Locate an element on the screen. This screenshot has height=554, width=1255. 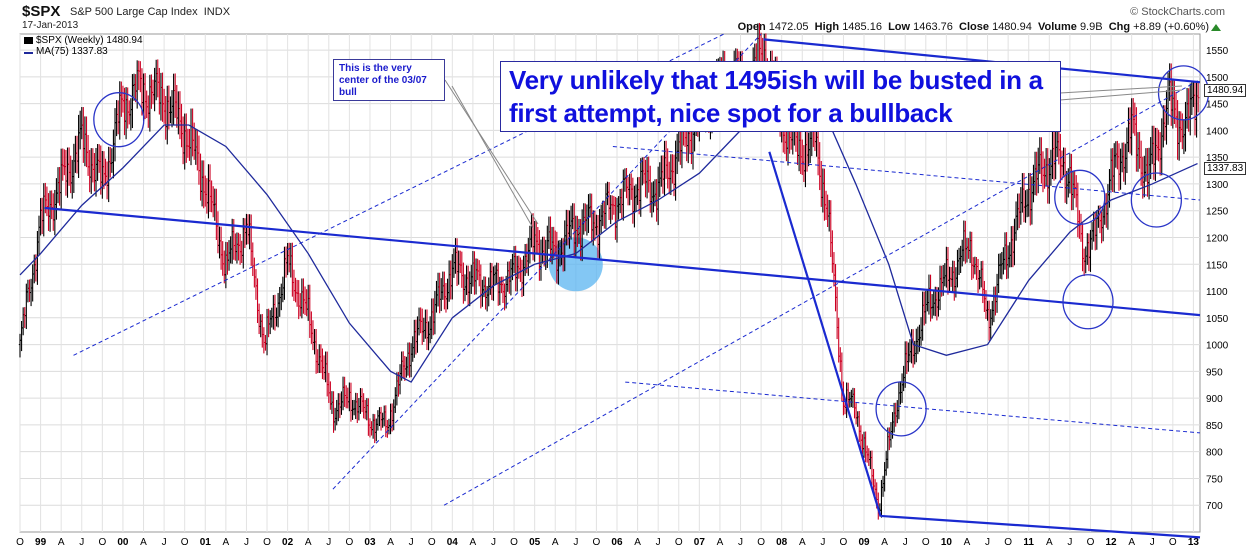
index-name: S&P 500 Large Cap Index INDX is located at coordinates (150, 12).